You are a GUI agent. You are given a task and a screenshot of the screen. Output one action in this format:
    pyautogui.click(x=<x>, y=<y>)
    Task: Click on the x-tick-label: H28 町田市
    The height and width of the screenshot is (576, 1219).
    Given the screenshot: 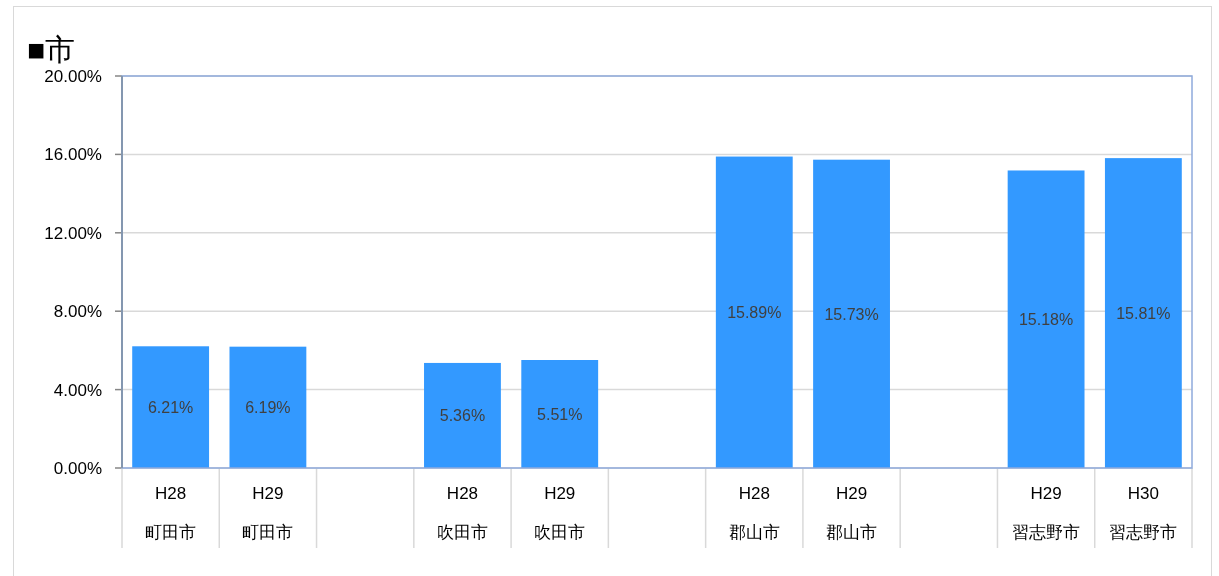 What is the action you would take?
    pyautogui.click(x=171, y=513)
    